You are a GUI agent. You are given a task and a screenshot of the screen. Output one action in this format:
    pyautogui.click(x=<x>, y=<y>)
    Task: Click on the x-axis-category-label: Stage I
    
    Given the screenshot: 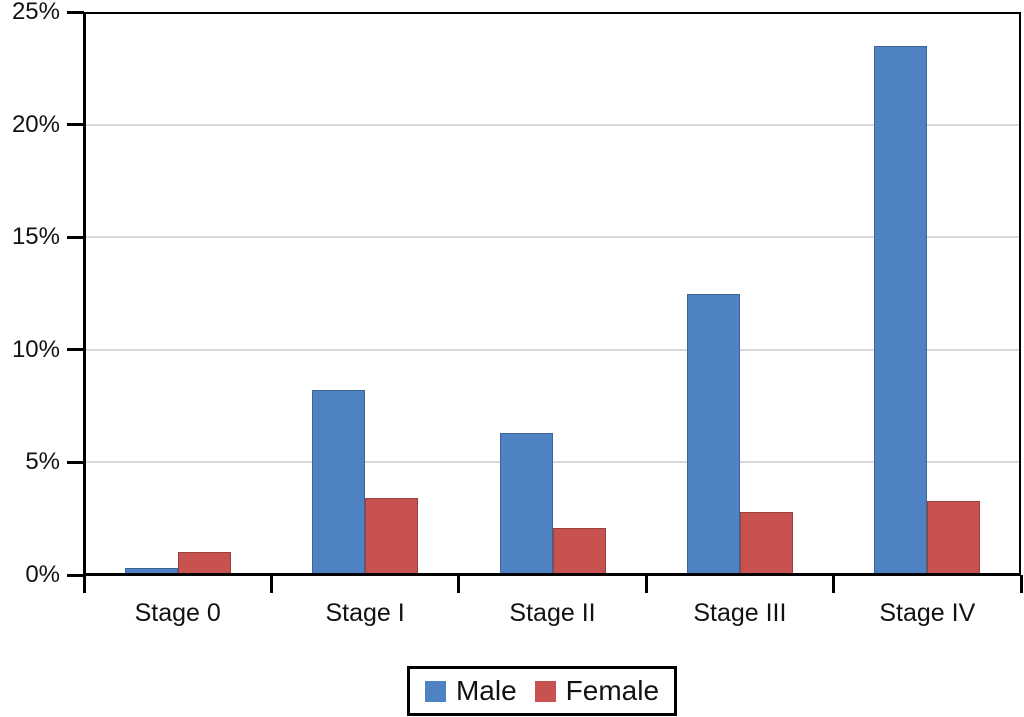 What is the action you would take?
    pyautogui.click(x=365, y=613)
    